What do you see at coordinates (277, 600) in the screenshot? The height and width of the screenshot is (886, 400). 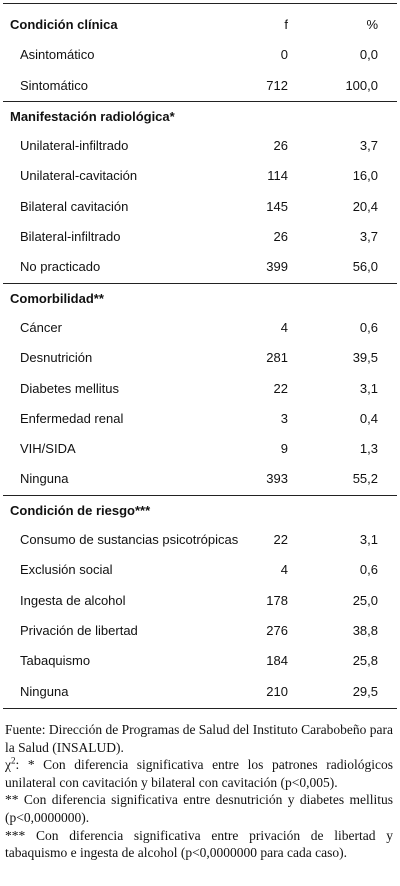 I see `row-f: 178` at bounding box center [277, 600].